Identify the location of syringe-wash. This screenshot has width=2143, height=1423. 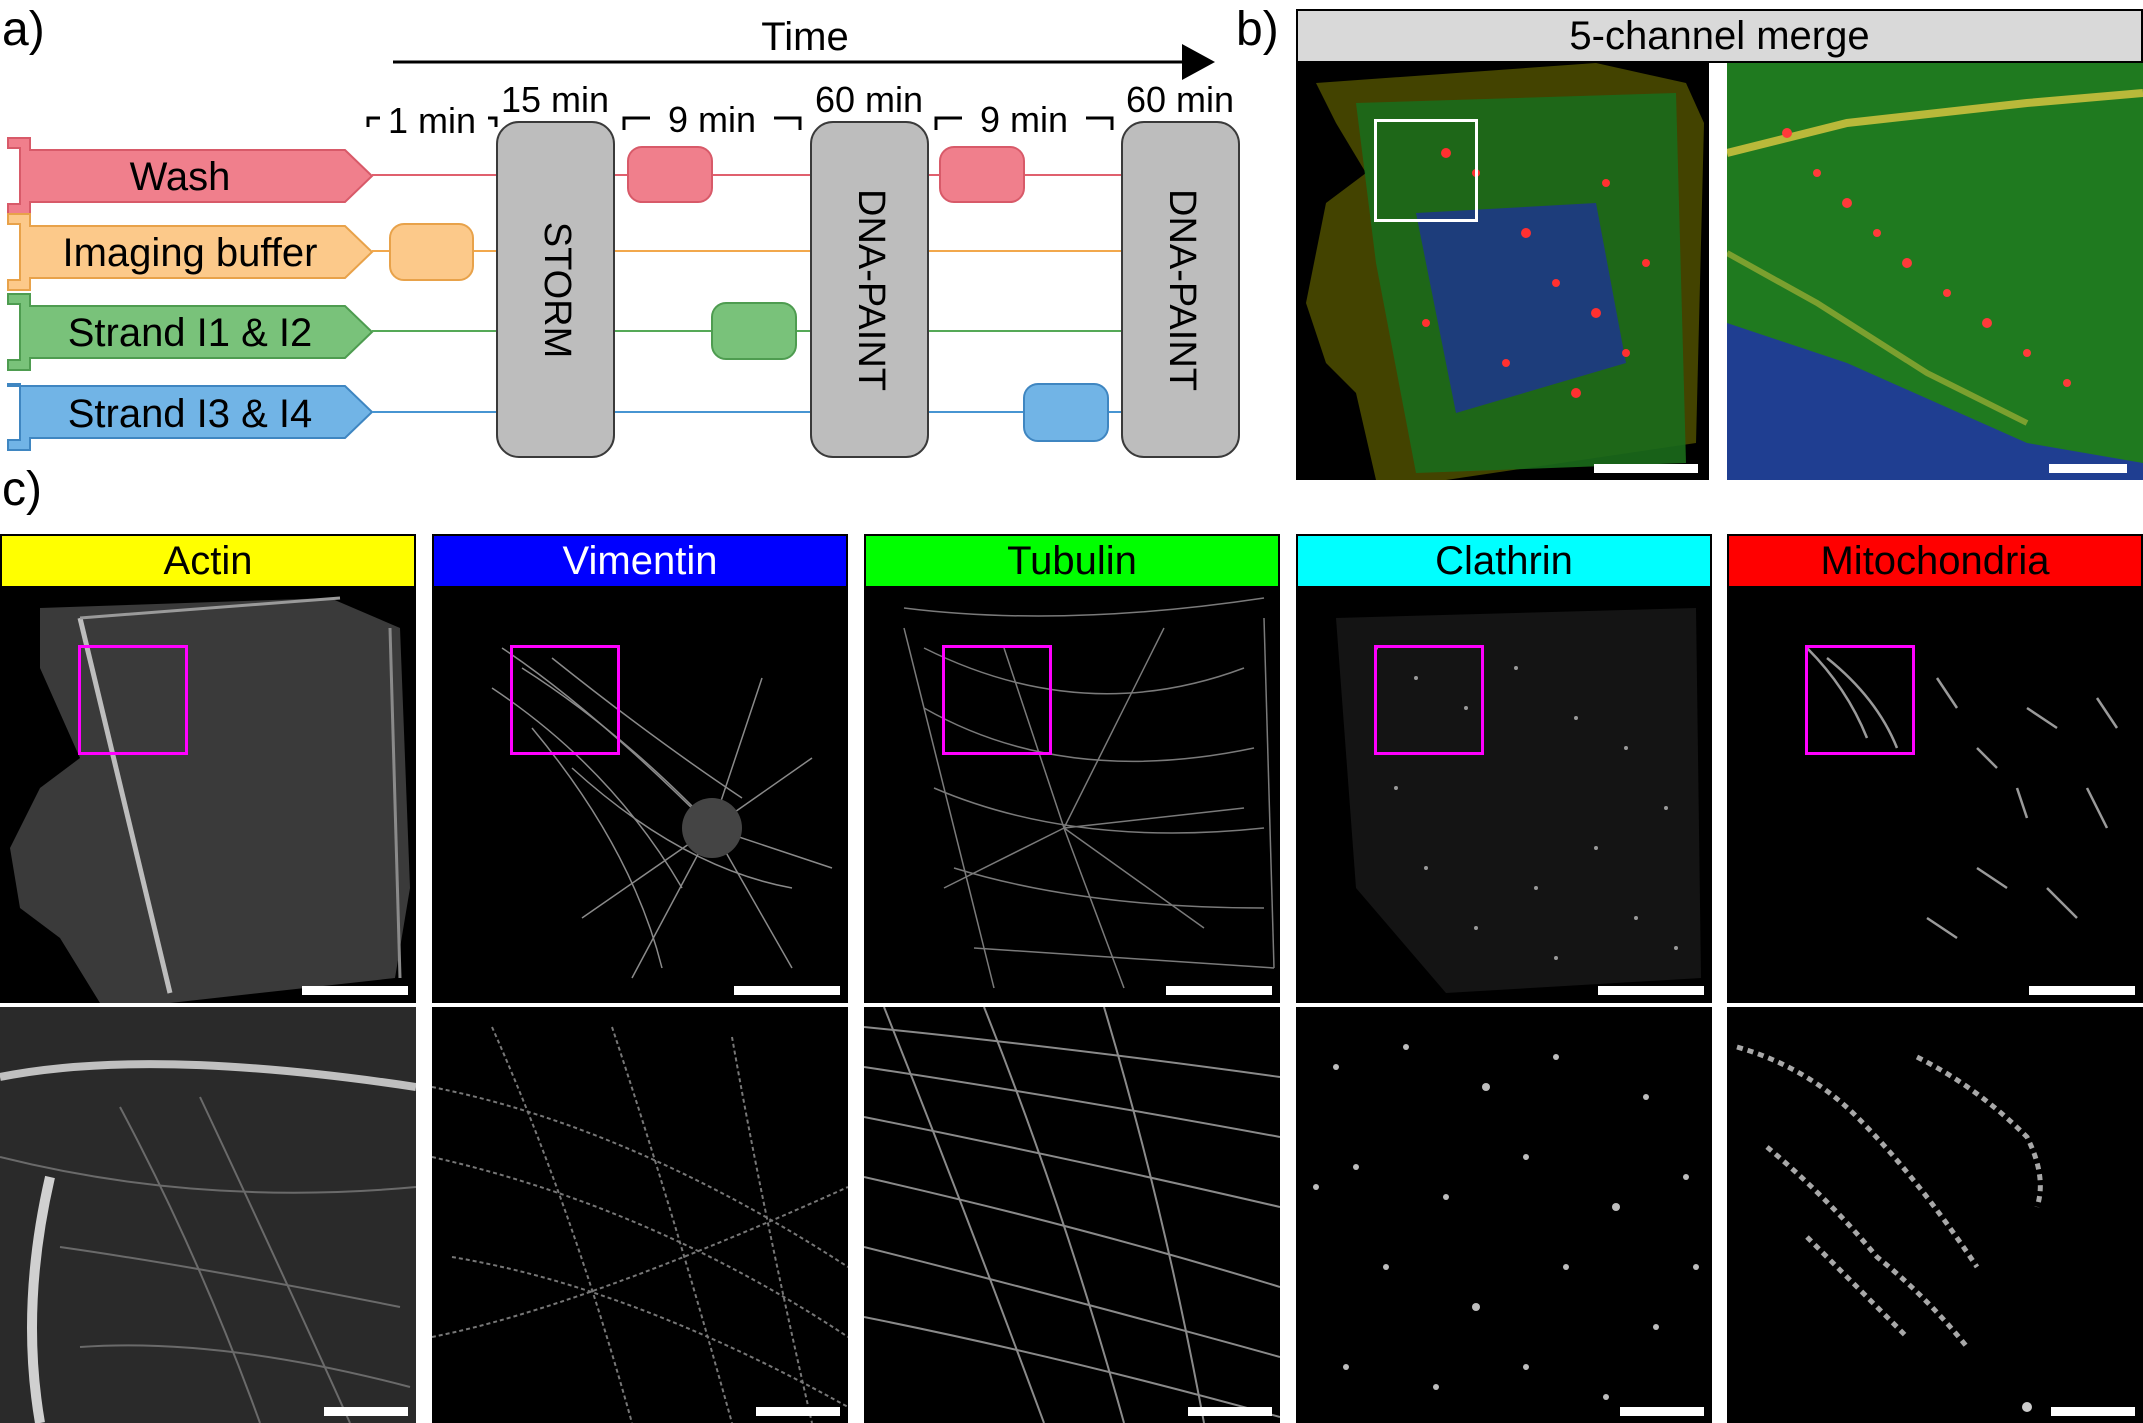
(190, 176).